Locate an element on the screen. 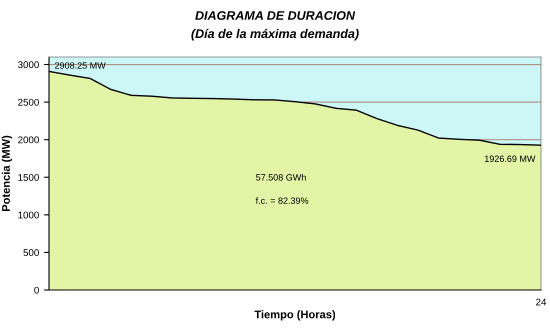 This screenshot has height=330, width=550. y-tick-label: 2000 is located at coordinates (28, 140).